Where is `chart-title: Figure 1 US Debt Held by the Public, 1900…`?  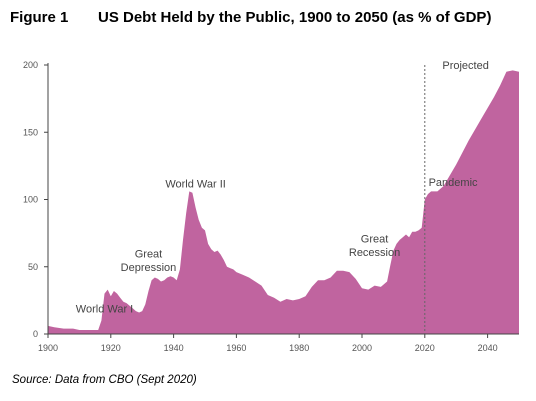 chart-title: Figure 1 US Debt Held by the Public, 1900… is located at coordinates (250, 17).